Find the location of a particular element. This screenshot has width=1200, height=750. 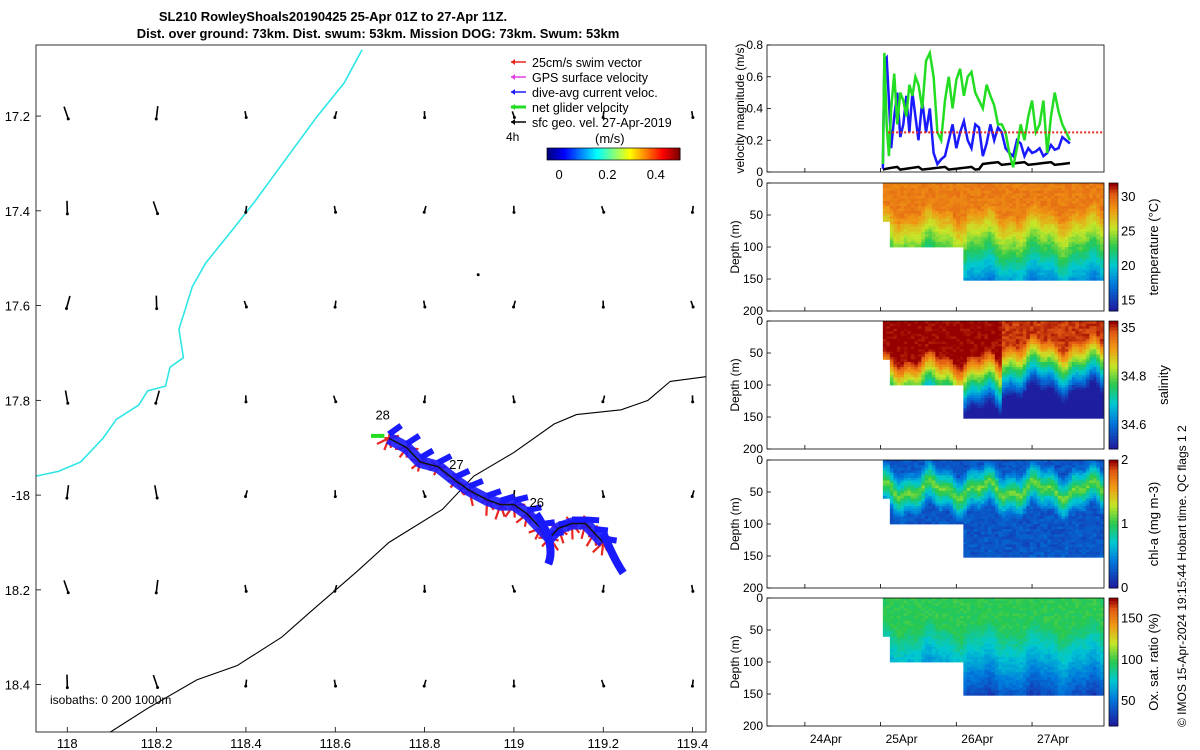

series-net-velocity is located at coordinates (976, 108).